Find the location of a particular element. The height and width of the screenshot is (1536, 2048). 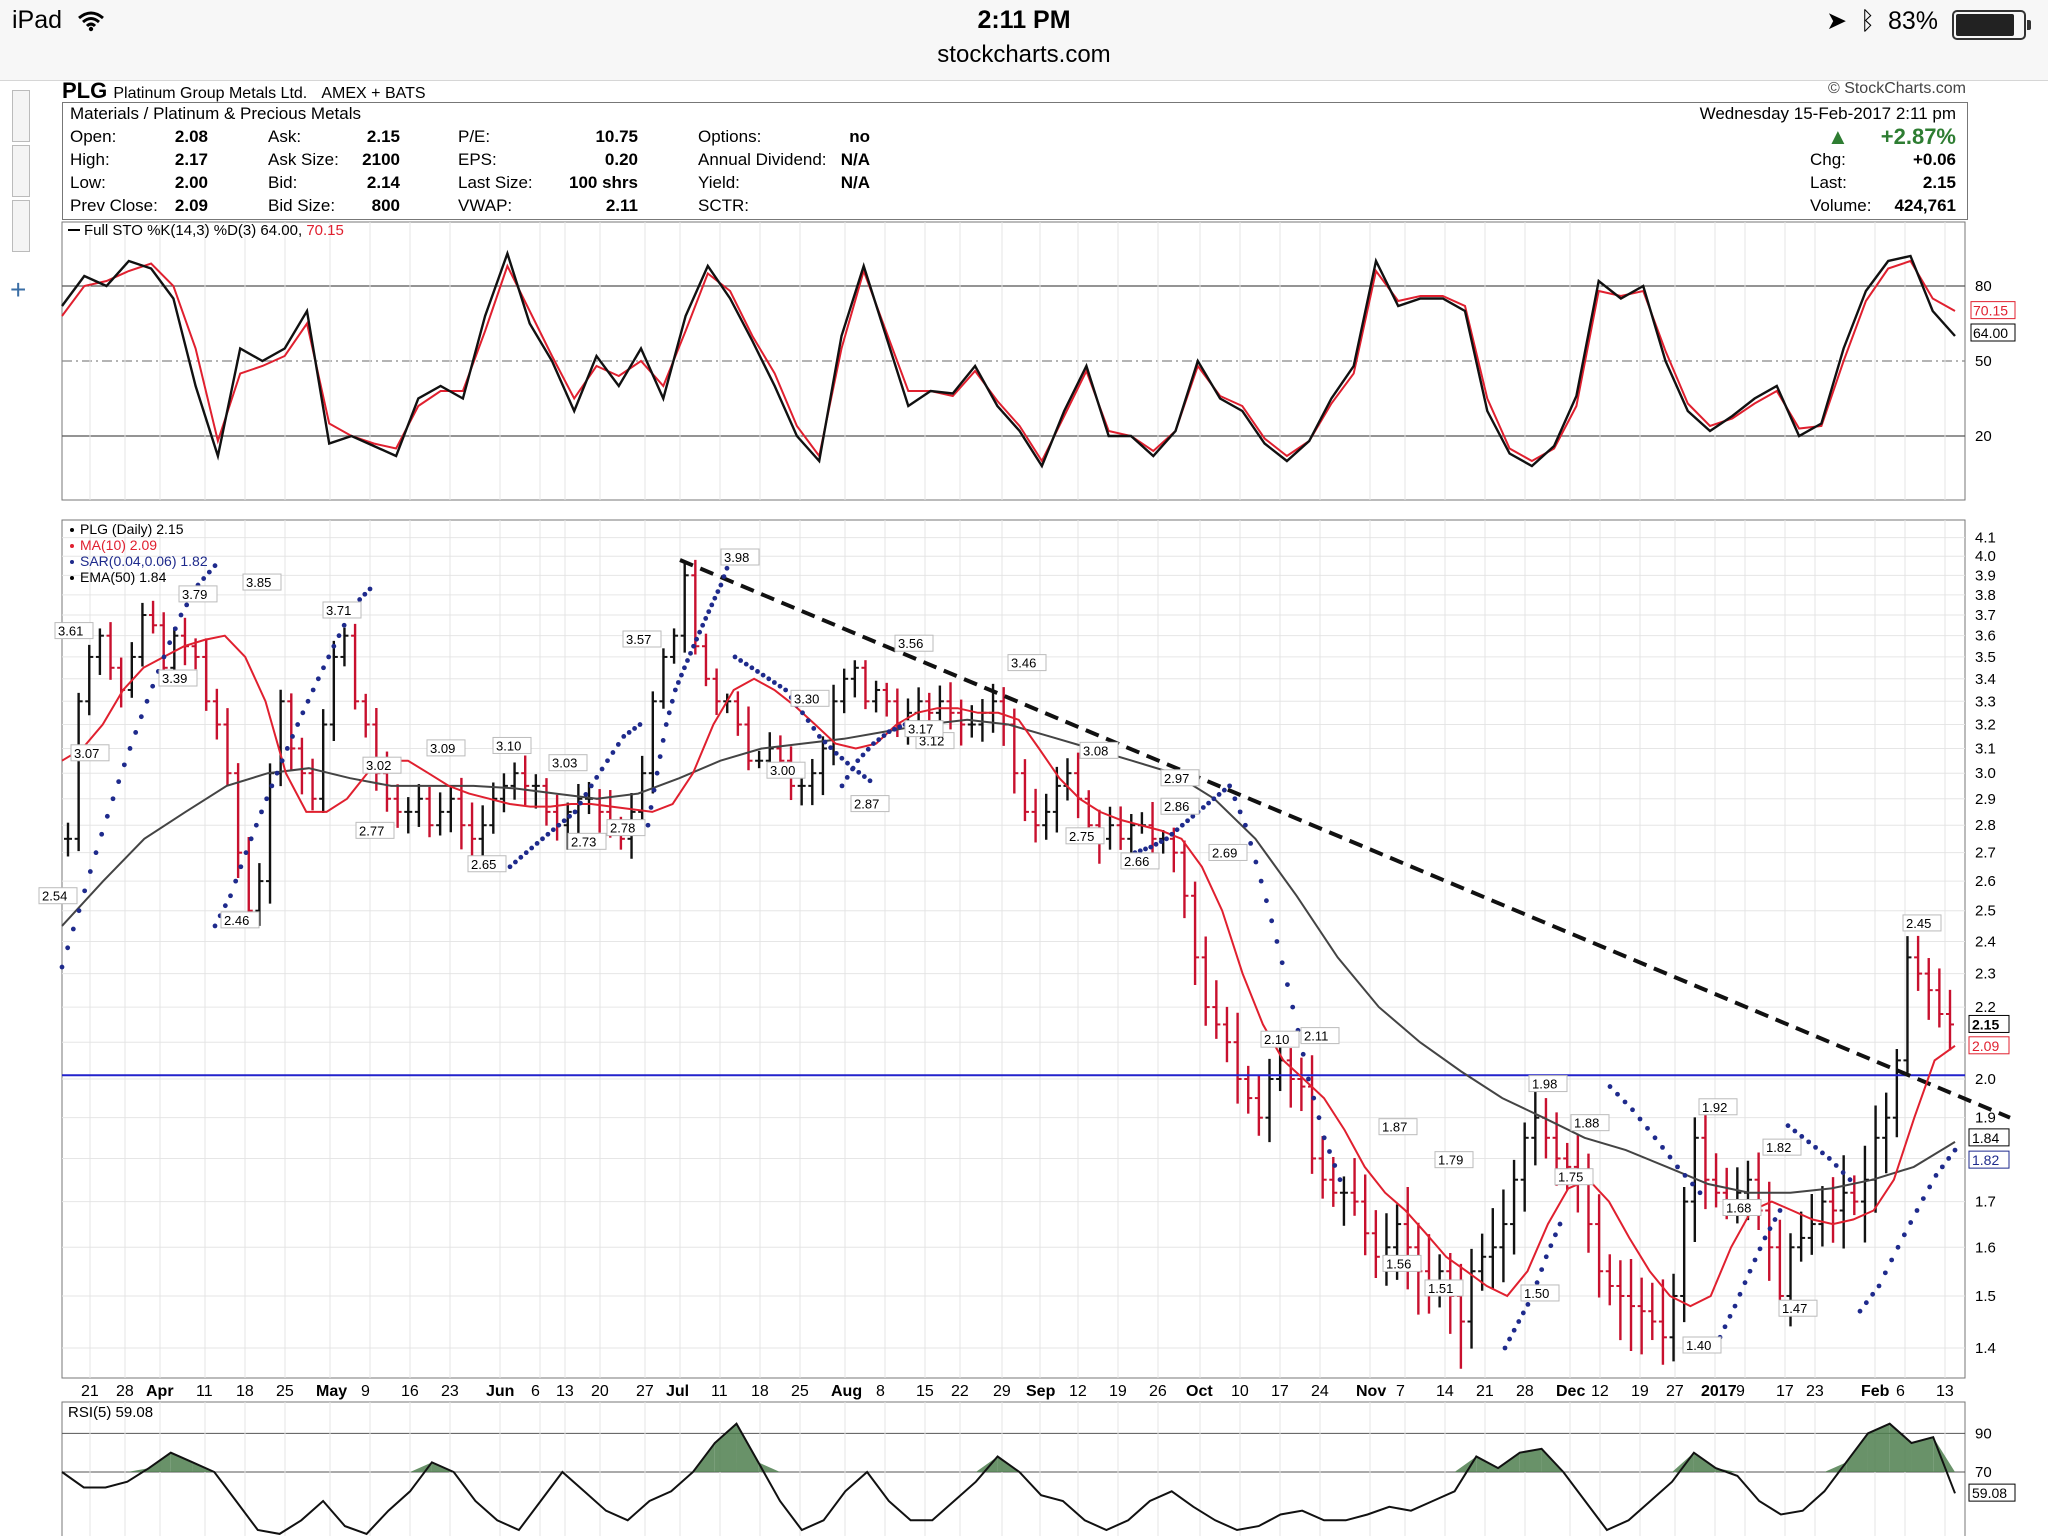

price-tick-label: 3.5 is located at coordinates (1985, 657).